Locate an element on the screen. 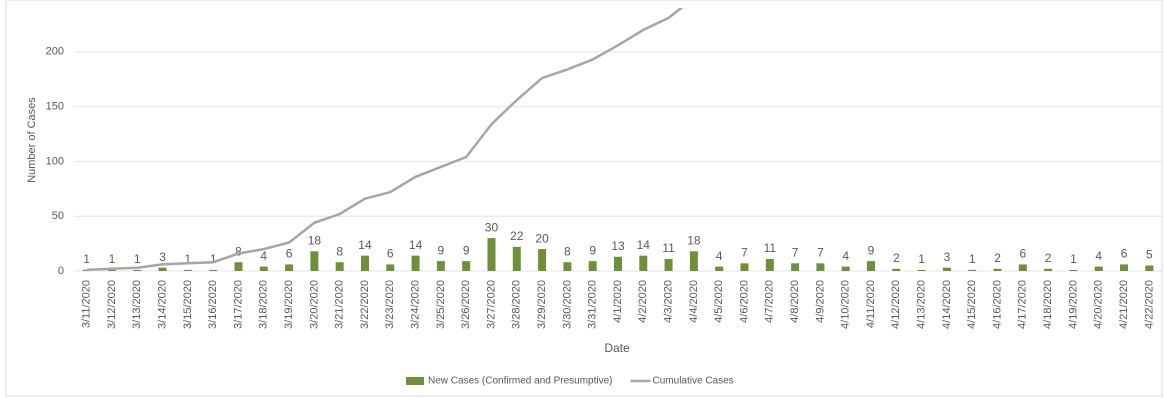 The image size is (1164, 398). x-tick-label: 3/12/2020 is located at coordinates (112, 304).